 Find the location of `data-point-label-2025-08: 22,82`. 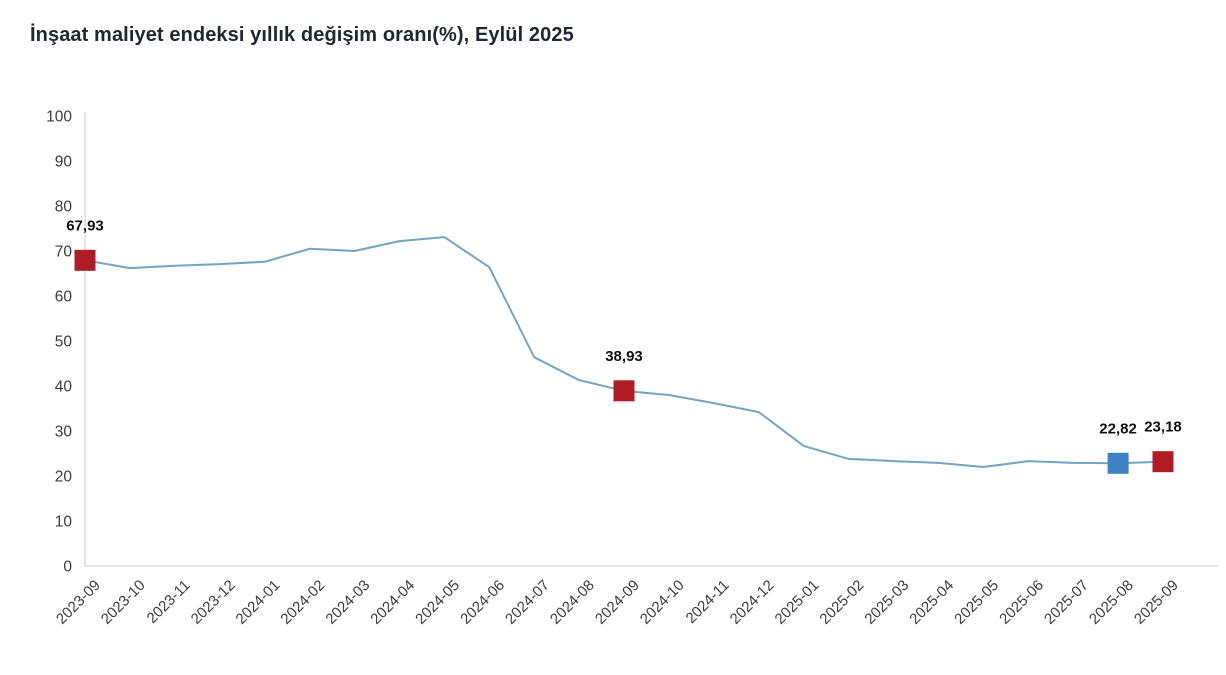

data-point-label-2025-08: 22,82 is located at coordinates (1118, 428).